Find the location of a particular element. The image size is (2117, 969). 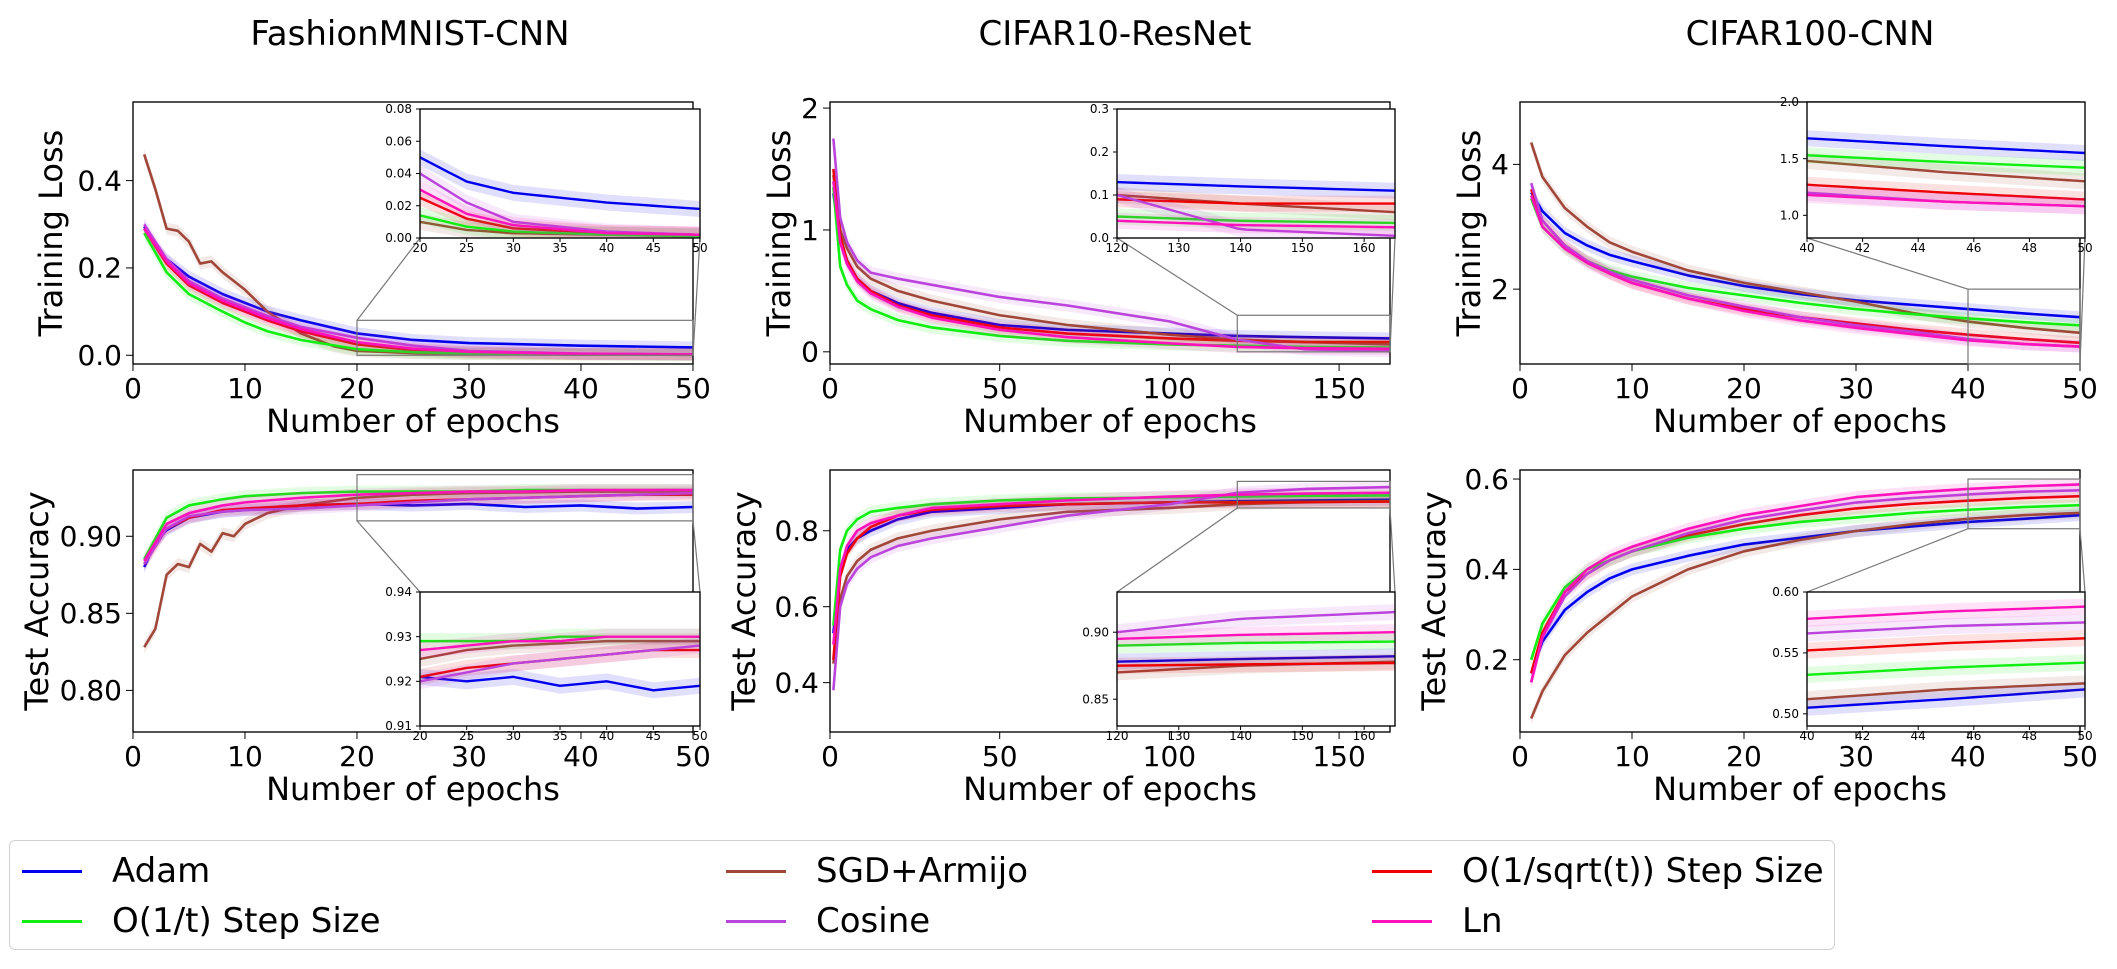

legend-label: SGD+Armijo is located at coordinates (922, 871).